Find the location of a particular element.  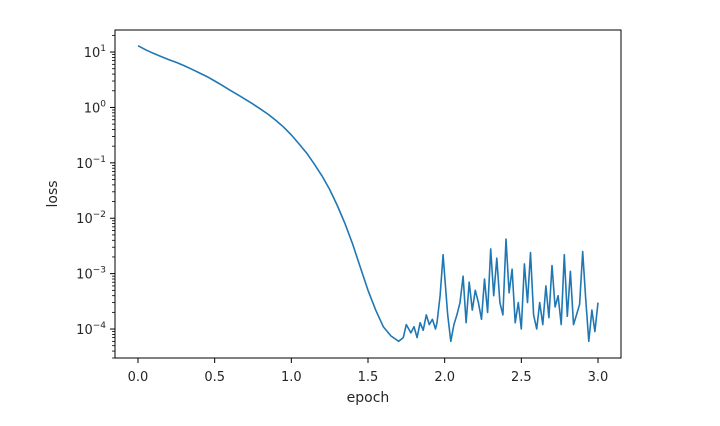

y-tick-label: 10⁰ is located at coordinates (95, 107).